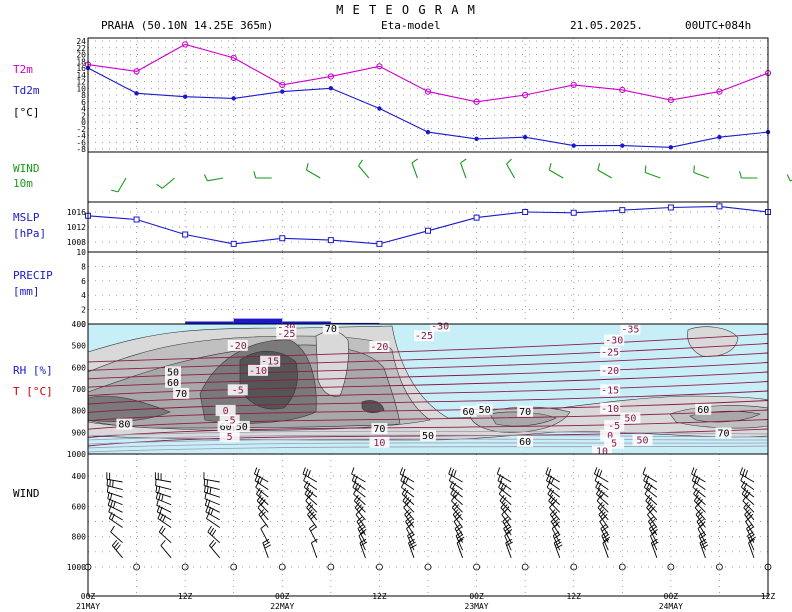 The image size is (792, 612). What do you see at coordinates (81, 48) in the screenshot?
I see `temp-tick-label: 22` at bounding box center [81, 48].